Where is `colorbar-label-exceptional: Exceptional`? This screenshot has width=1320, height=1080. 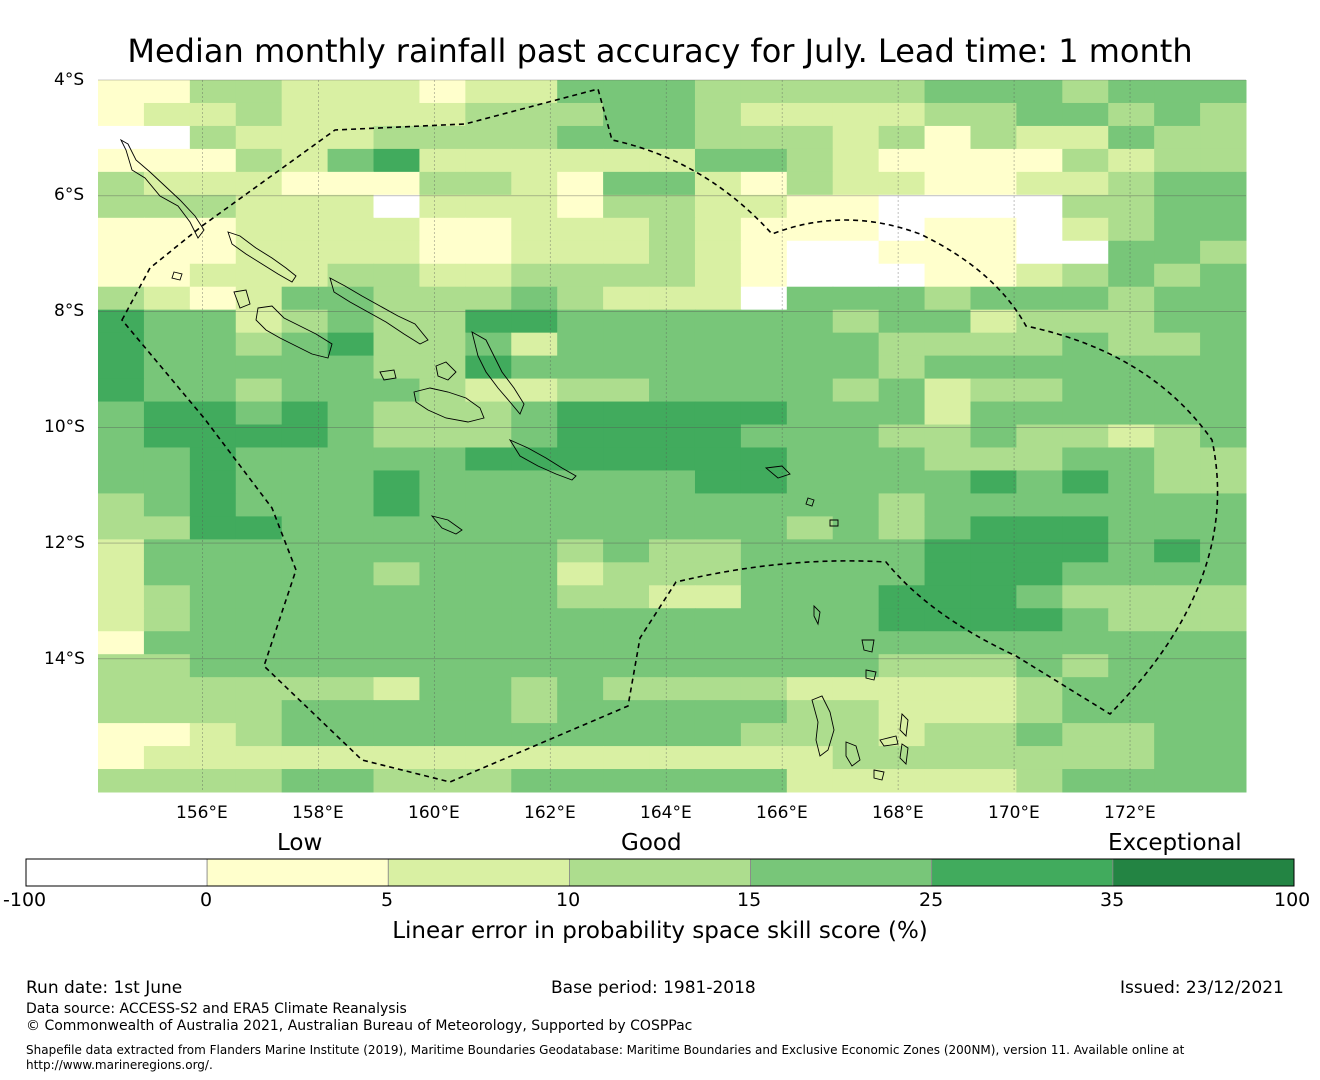
colorbar-label-exceptional: Exceptional is located at coordinates (1175, 843).